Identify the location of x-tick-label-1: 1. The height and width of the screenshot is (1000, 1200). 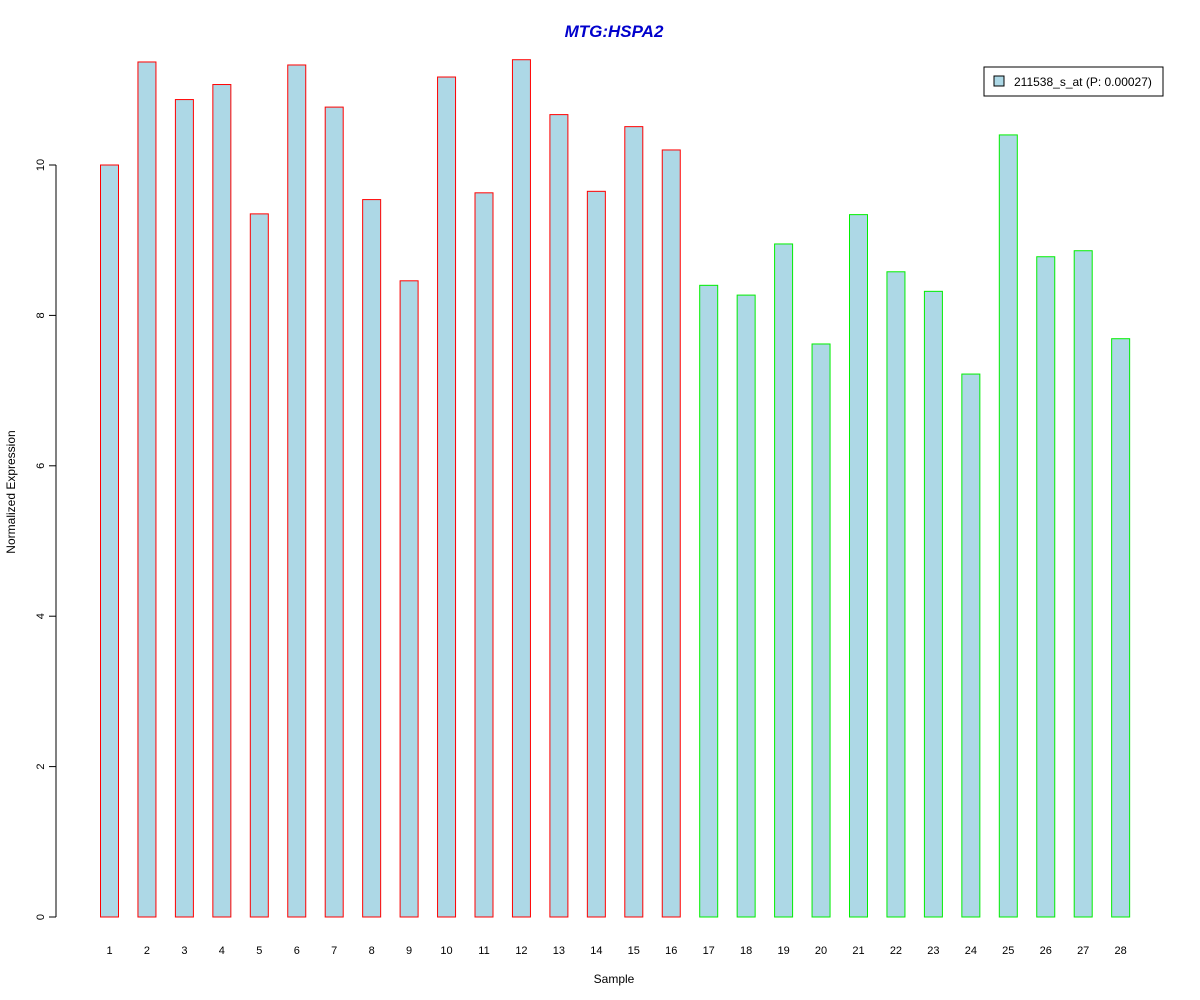
(109, 951).